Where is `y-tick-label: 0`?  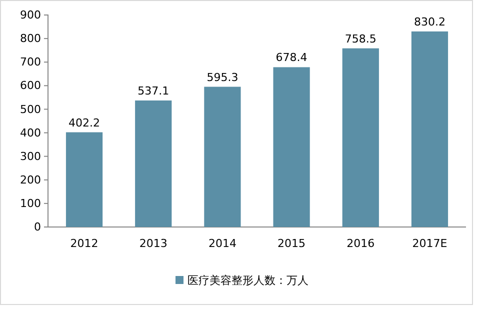 y-tick-label: 0 is located at coordinates (37, 227).